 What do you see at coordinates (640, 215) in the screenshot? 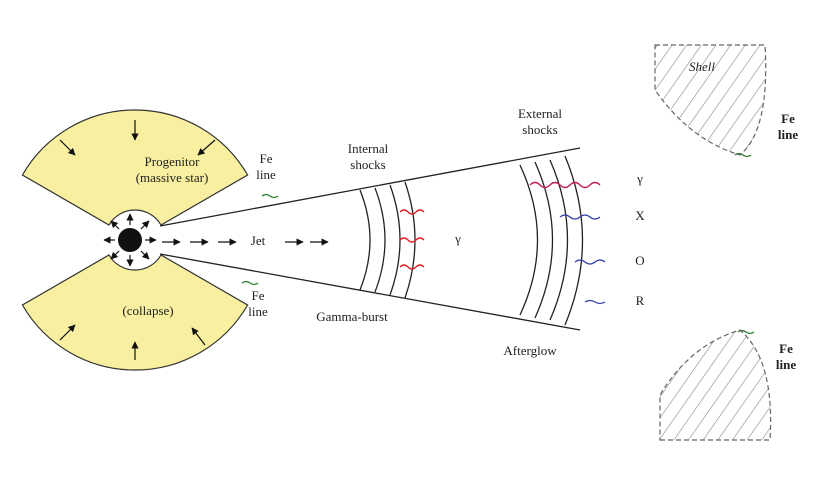
I see `band-label: X` at bounding box center [640, 215].